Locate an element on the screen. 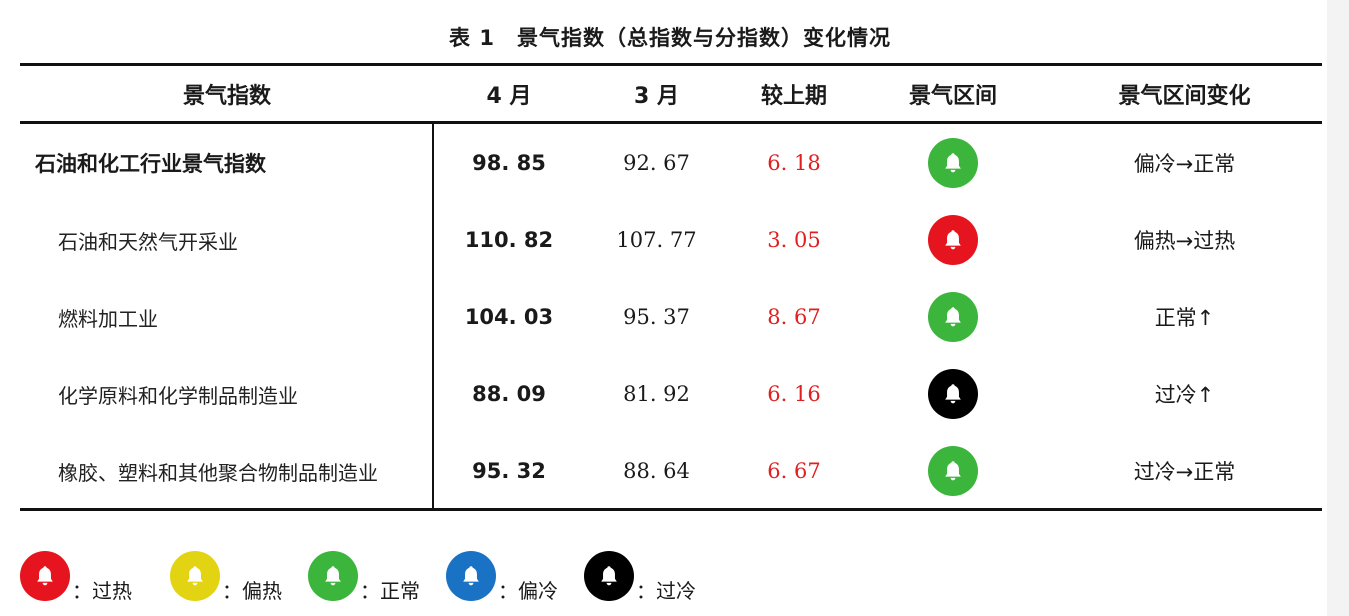  column-divider is located at coordinates (433, 316).